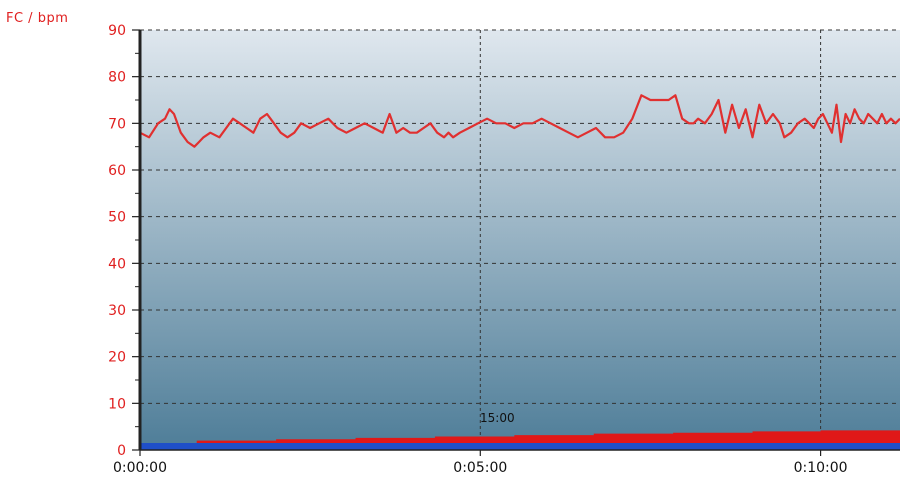 This screenshot has width=900, height=479. Describe the element at coordinates (124, 241) in the screenshot. I see `y-ticks: 0 10 20 30 40 50 60 70 80 90` at that location.